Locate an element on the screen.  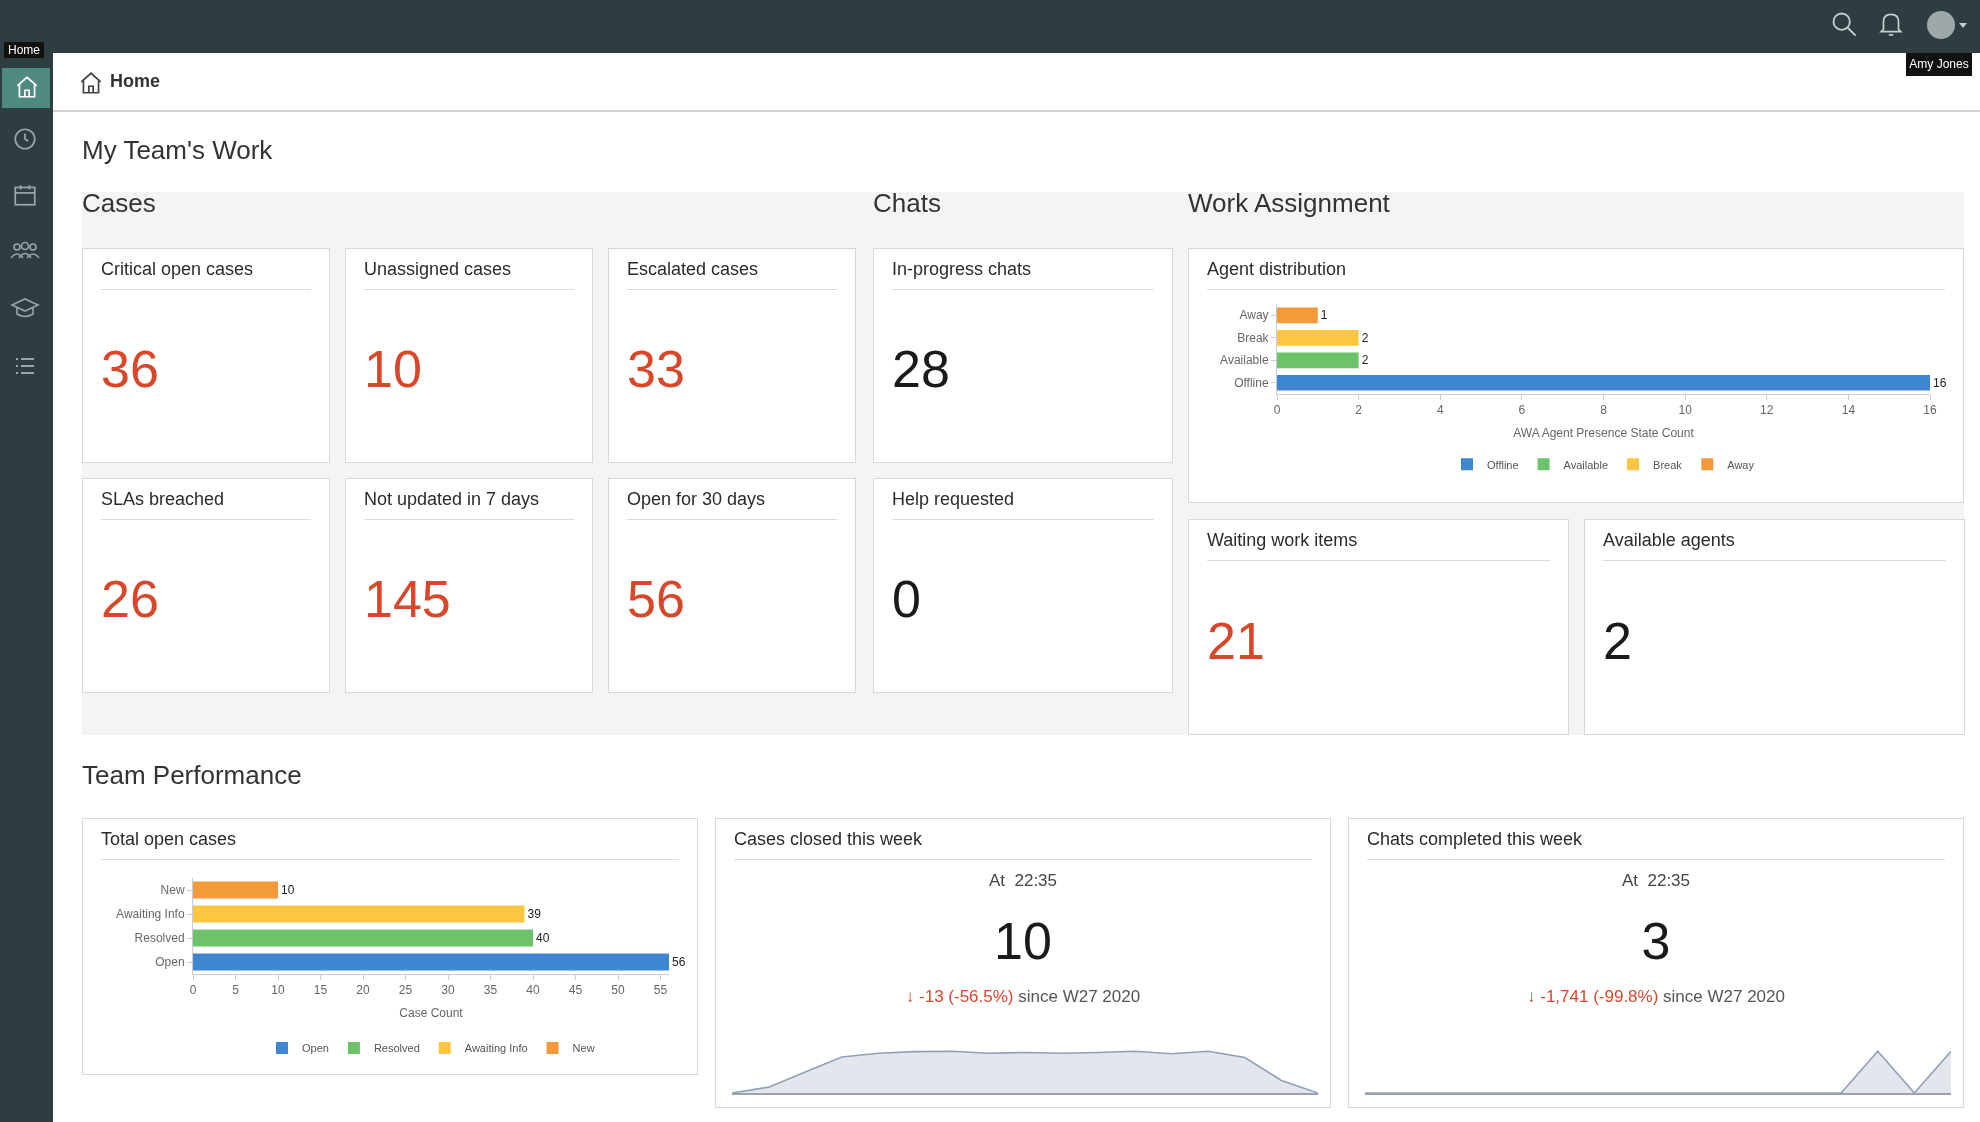
text: 145 is located at coordinates (407, 599).